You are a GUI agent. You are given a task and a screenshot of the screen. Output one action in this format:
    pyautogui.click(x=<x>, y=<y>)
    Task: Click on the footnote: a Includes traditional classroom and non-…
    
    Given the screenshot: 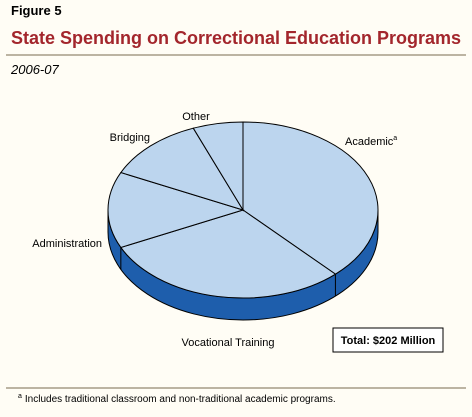 What is the action you would take?
    pyautogui.click(x=177, y=399)
    